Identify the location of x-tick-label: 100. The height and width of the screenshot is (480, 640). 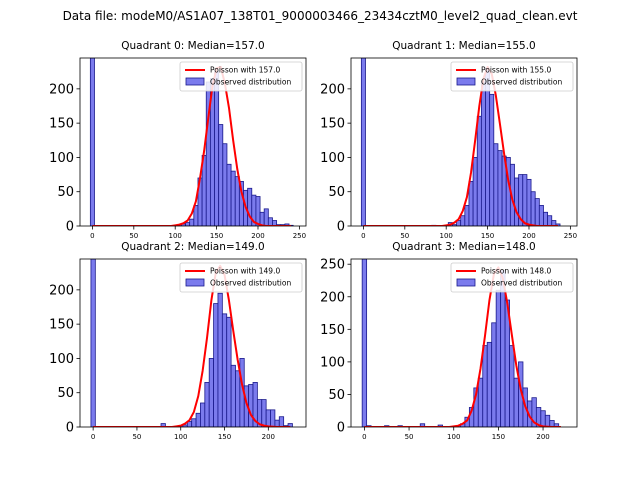
(175, 236).